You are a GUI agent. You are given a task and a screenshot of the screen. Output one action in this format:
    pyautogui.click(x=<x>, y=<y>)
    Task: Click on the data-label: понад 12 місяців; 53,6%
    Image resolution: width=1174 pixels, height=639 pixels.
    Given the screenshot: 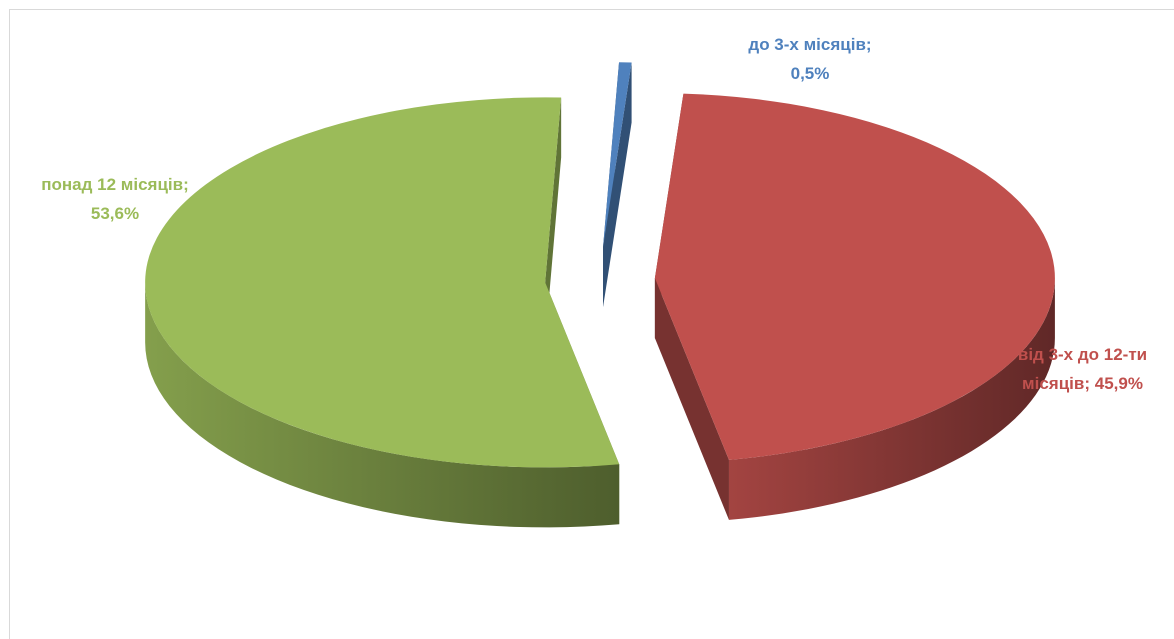 What is the action you would take?
    pyautogui.click(x=117, y=199)
    